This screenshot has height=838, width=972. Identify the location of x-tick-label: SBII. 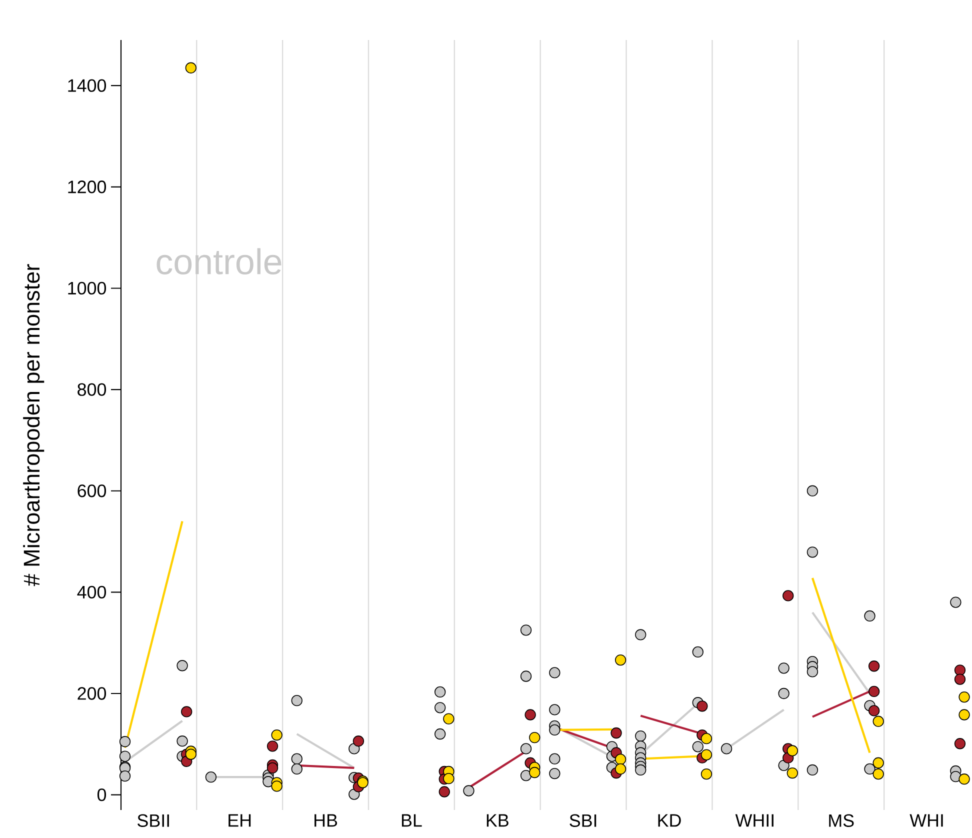
(153, 820).